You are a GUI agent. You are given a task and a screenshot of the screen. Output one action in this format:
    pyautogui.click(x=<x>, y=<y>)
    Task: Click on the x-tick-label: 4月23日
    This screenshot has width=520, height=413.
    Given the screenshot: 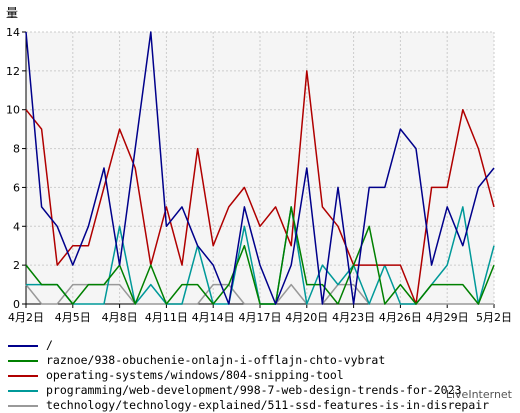 What is the action you would take?
    pyautogui.click(x=353, y=317)
    